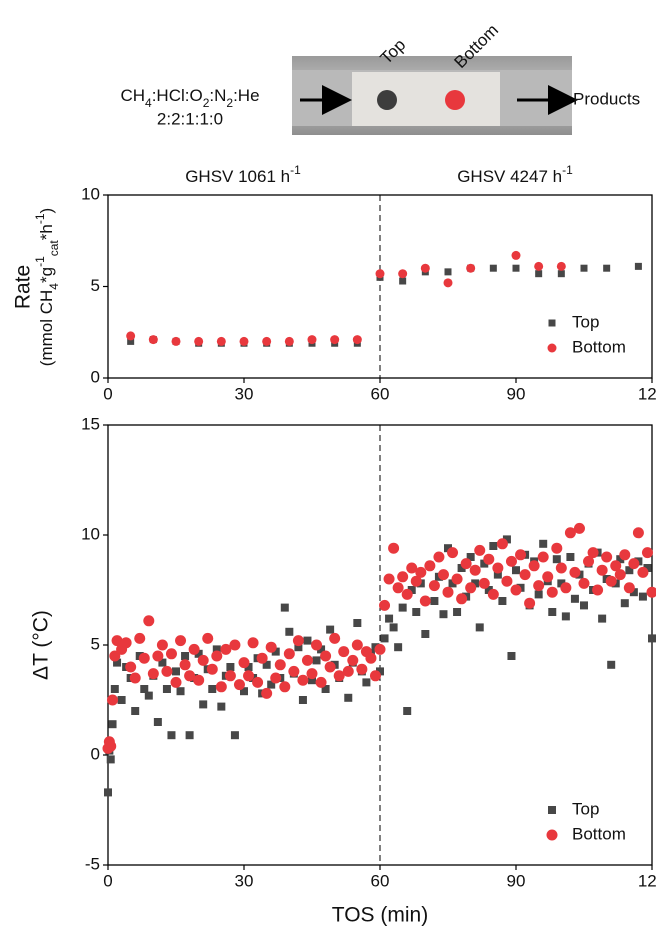 The width and height of the screenshot is (656, 933). Describe the element at coordinates (647, 880) in the screenshot. I see `x-tick-label: 120` at that location.